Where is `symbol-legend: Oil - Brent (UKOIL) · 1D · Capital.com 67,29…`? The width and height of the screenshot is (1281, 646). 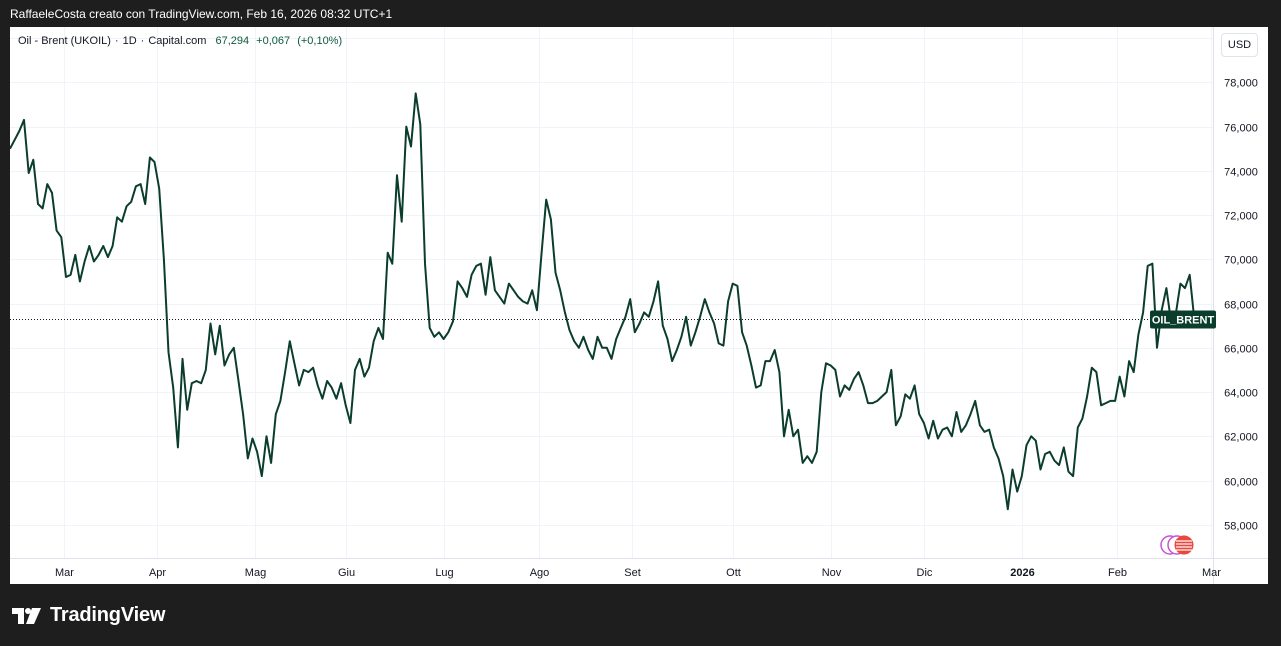
symbol-legend: Oil - Brent (UKOIL) · 1D · Capital.com 67,29… is located at coordinates (180, 41).